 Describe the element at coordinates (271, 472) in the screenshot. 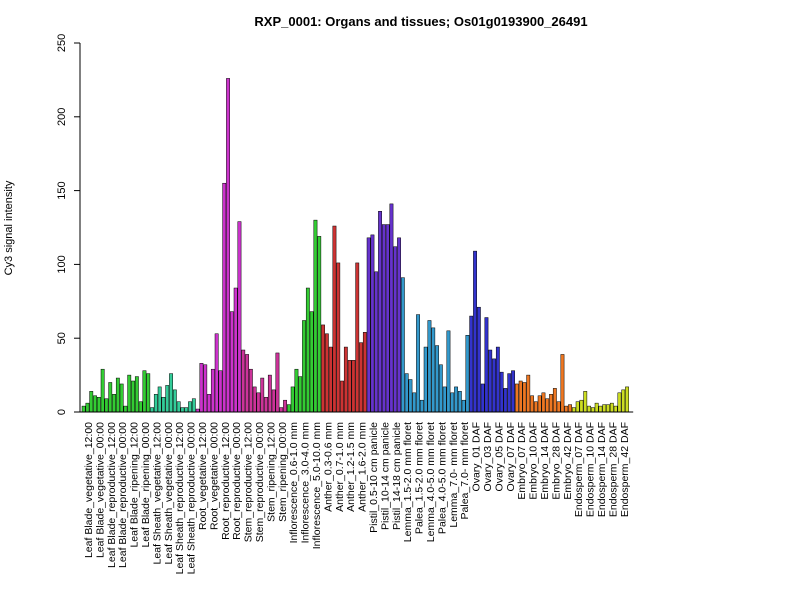

I see `x-tick-label: Stem_ripening_12:00` at that location.